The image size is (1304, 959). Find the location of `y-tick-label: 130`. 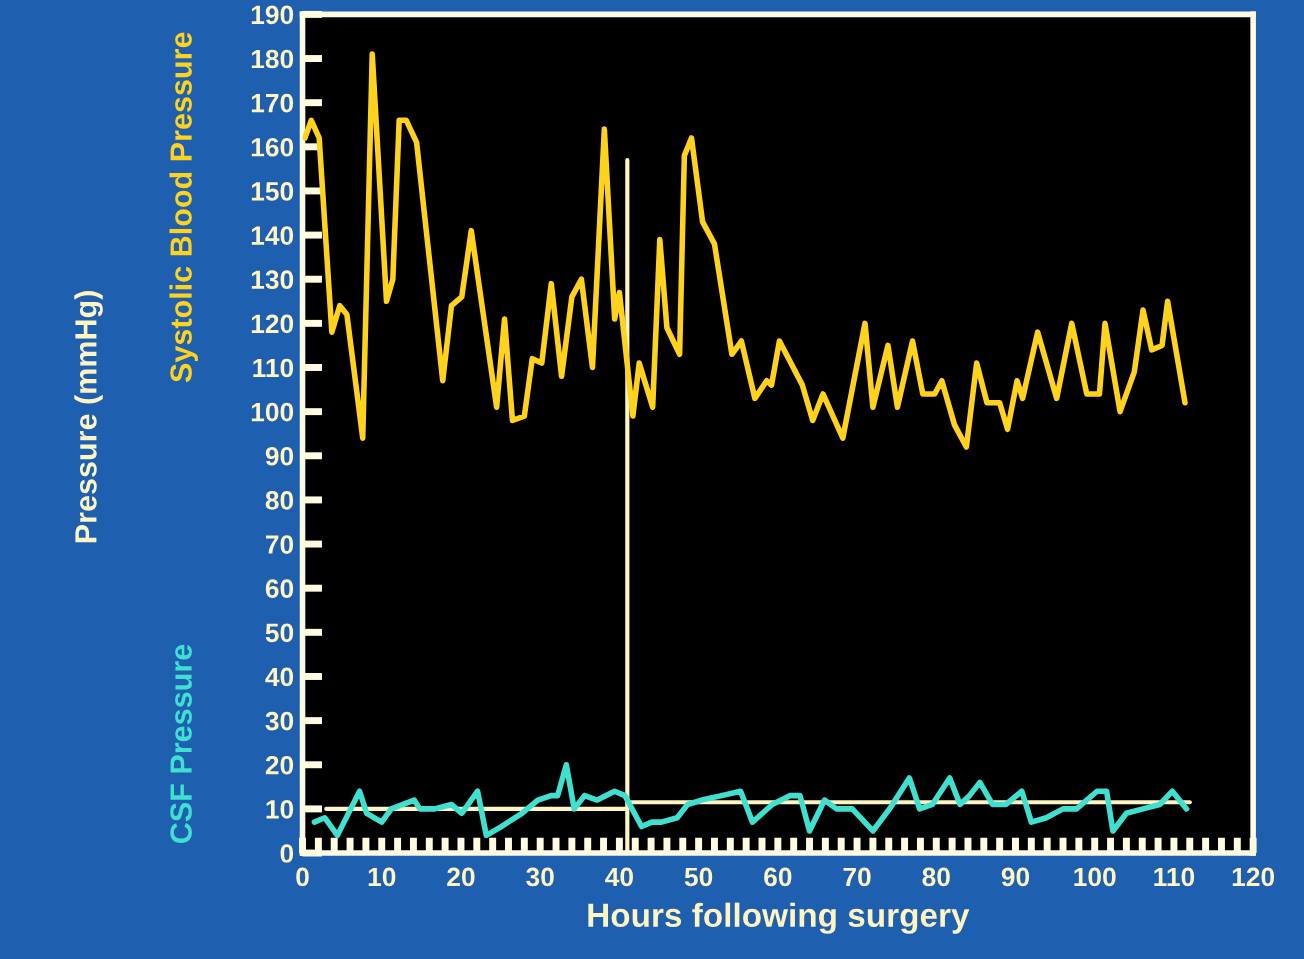

y-tick-label: 130 is located at coordinates (272, 280).